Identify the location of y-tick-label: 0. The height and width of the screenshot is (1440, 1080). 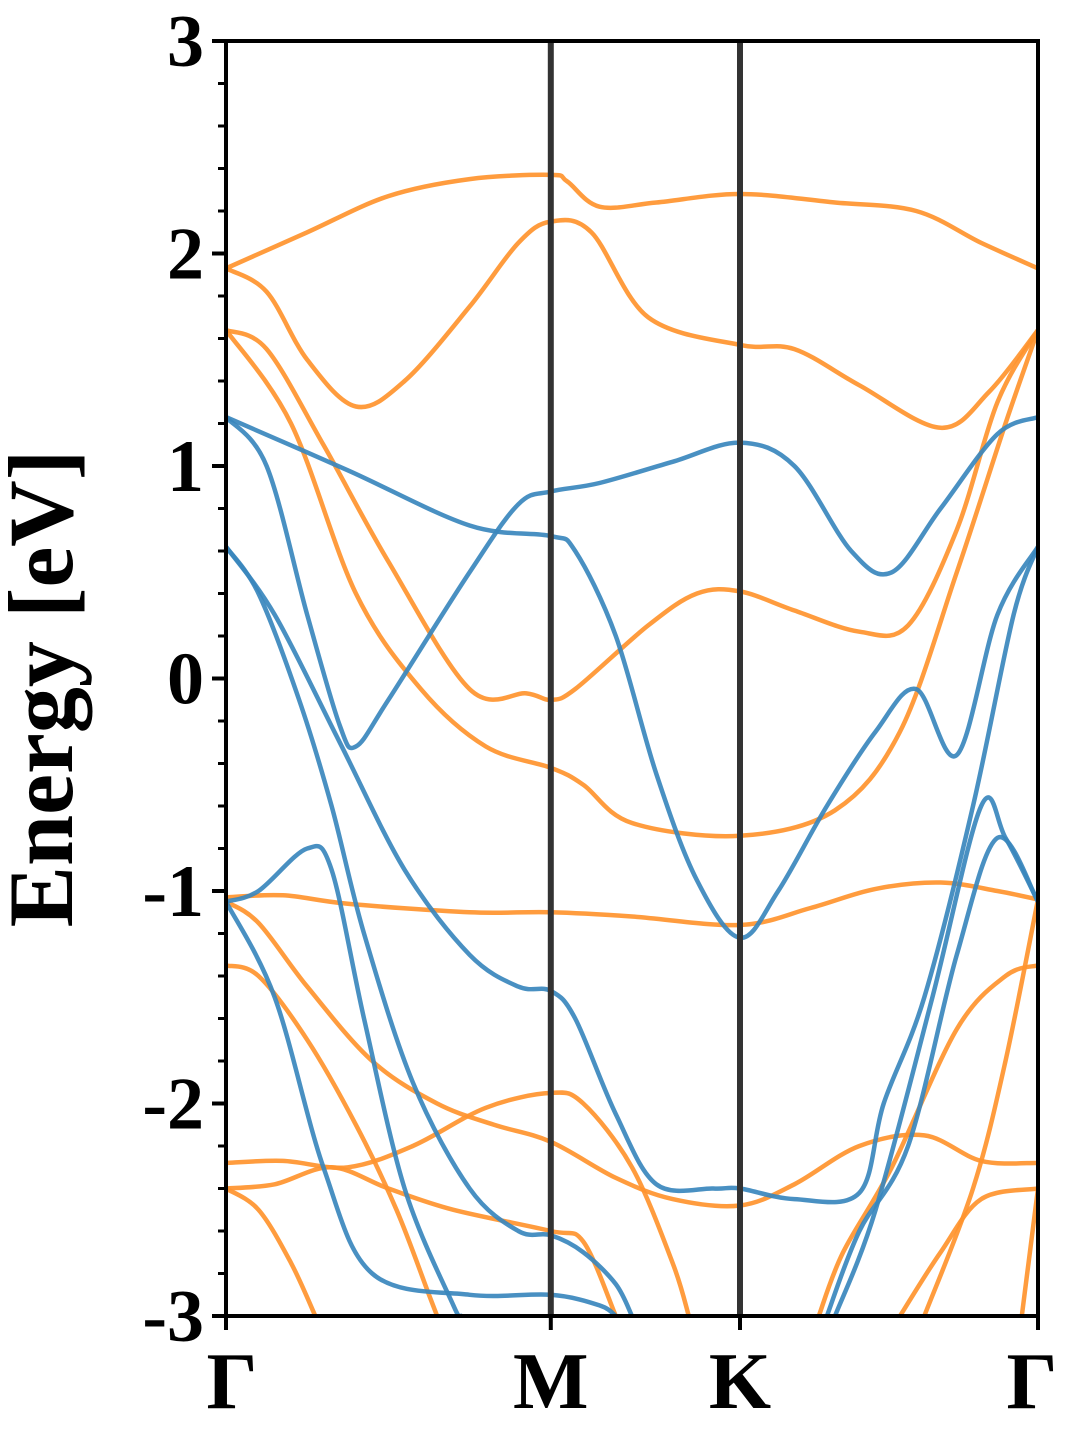
(185, 680).